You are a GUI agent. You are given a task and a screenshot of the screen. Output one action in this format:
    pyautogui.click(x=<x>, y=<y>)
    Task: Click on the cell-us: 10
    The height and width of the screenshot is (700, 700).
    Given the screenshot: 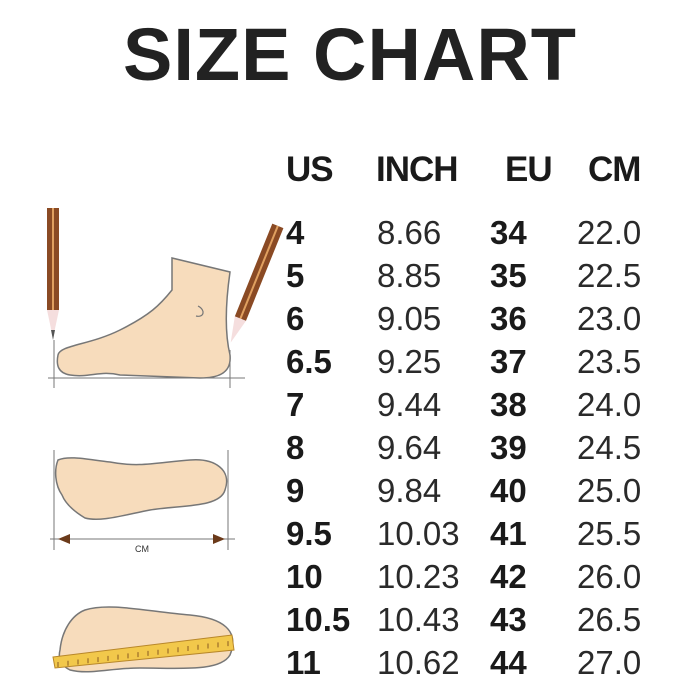 What is the action you would take?
    pyautogui.click(x=304, y=576)
    